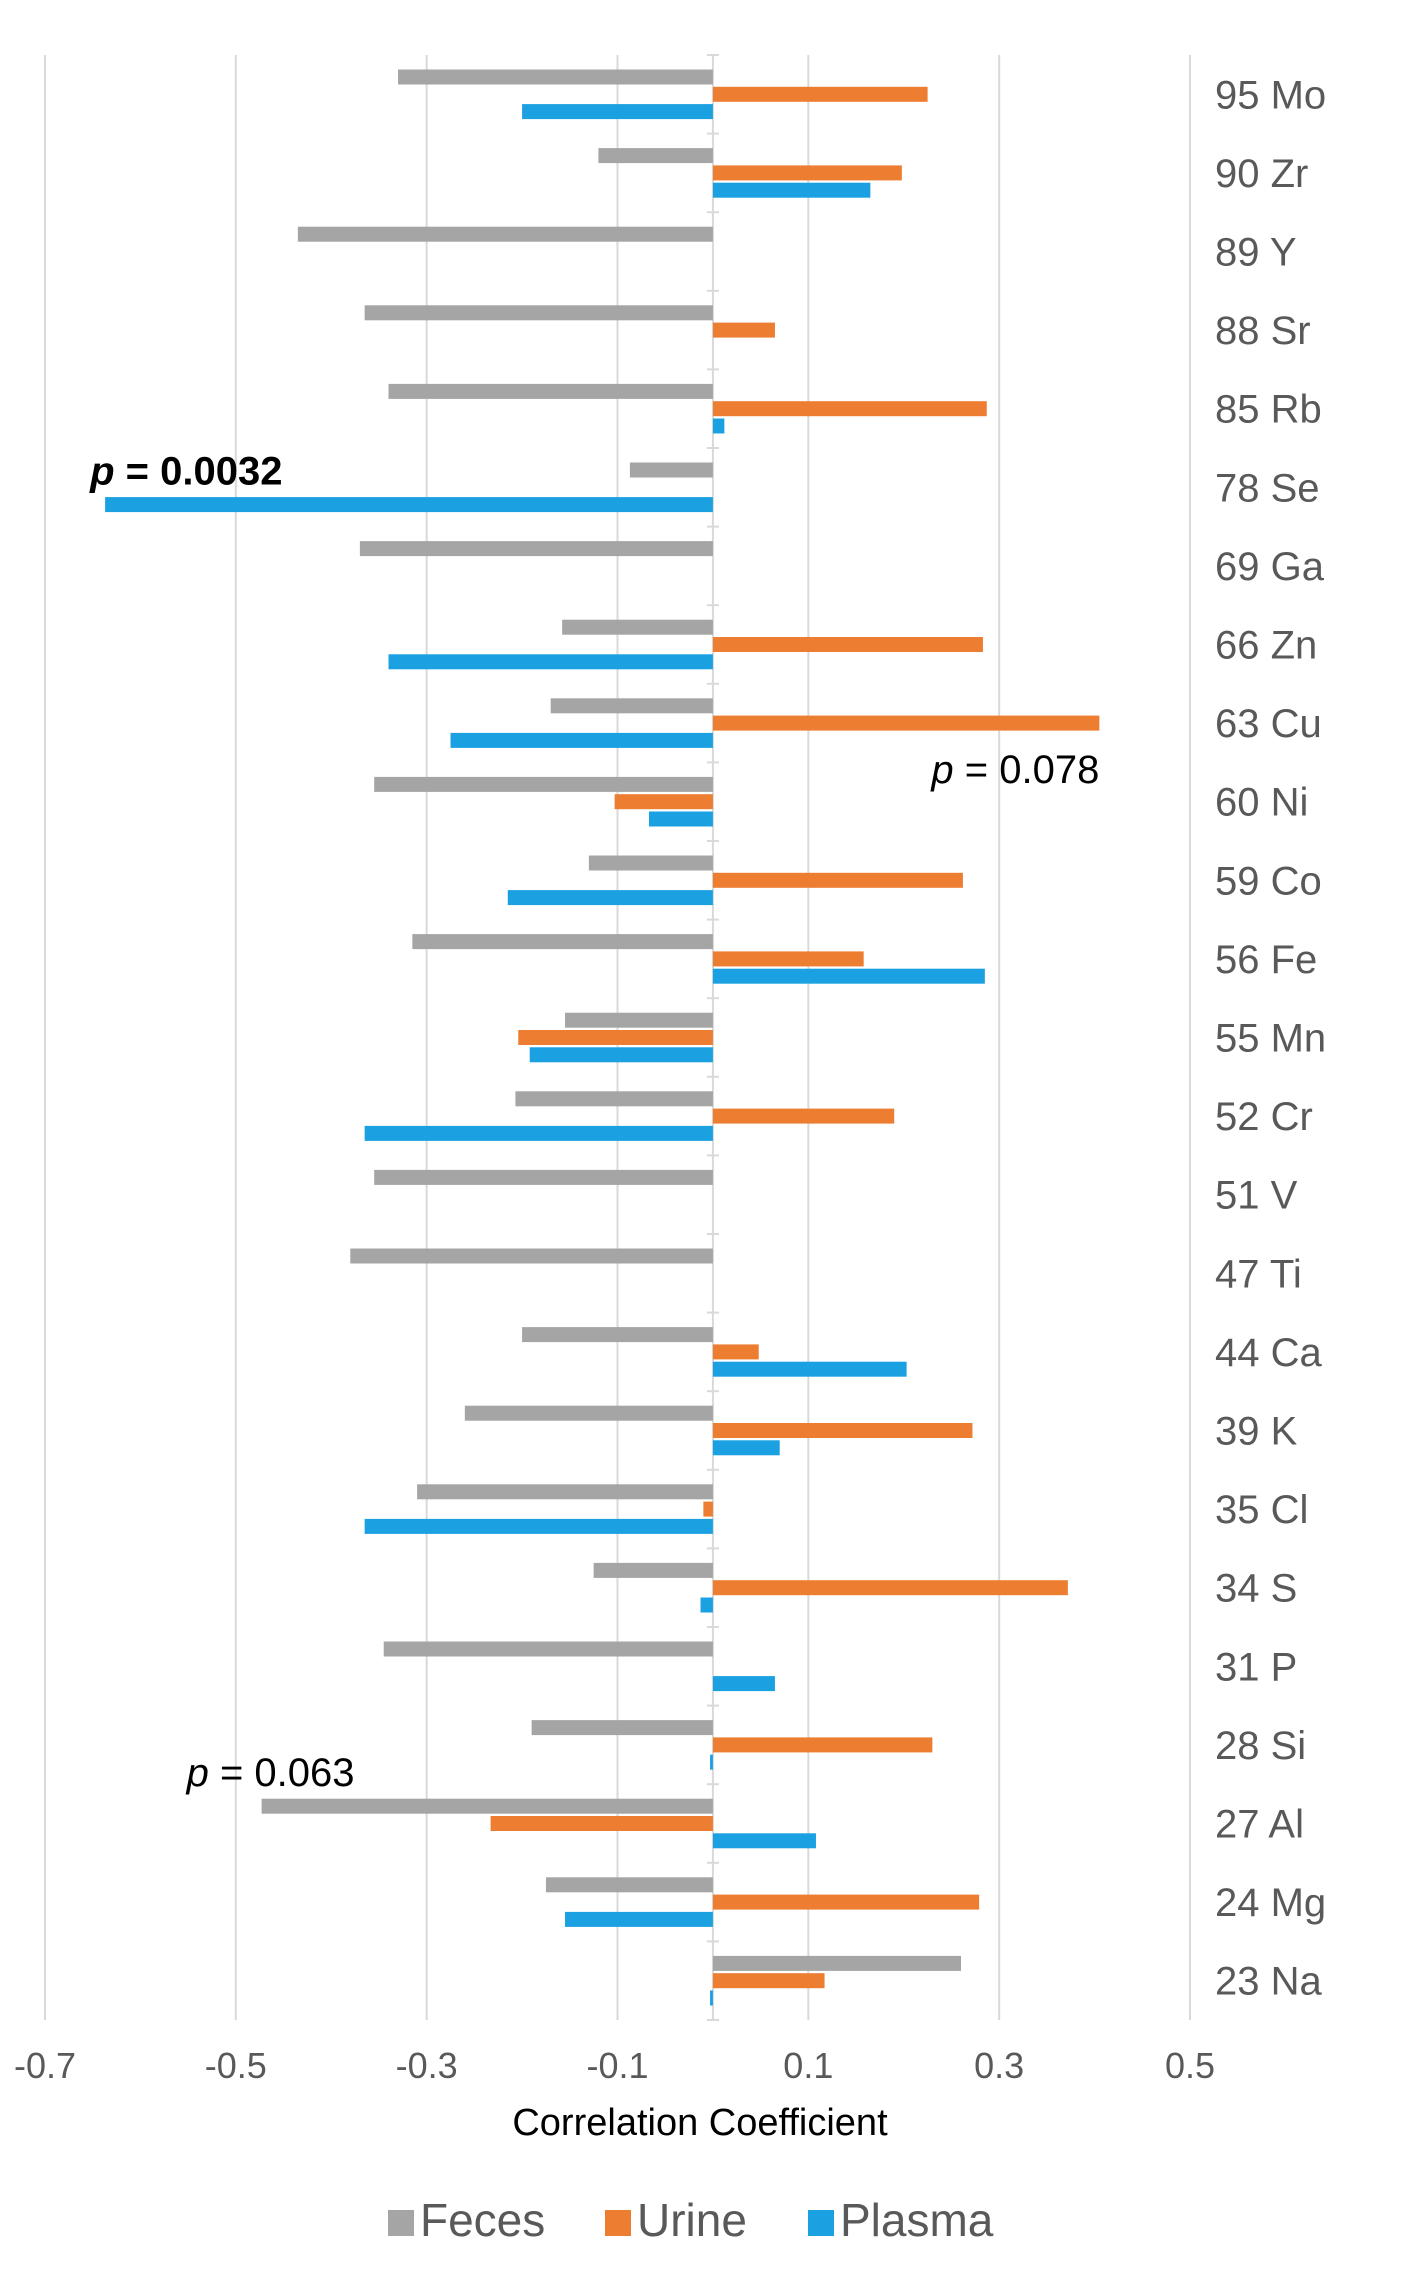 Image resolution: width=1407 pixels, height=2288 pixels. What do you see at coordinates (1270, 567) in the screenshot?
I see `category-label: 69 Ga` at bounding box center [1270, 567].